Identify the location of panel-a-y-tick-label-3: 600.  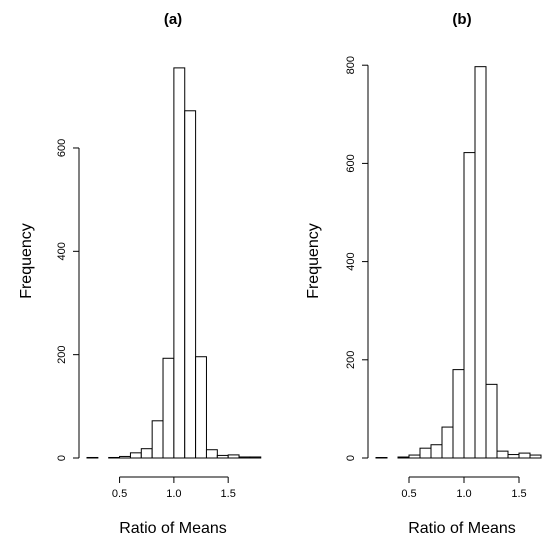
(62, 148).